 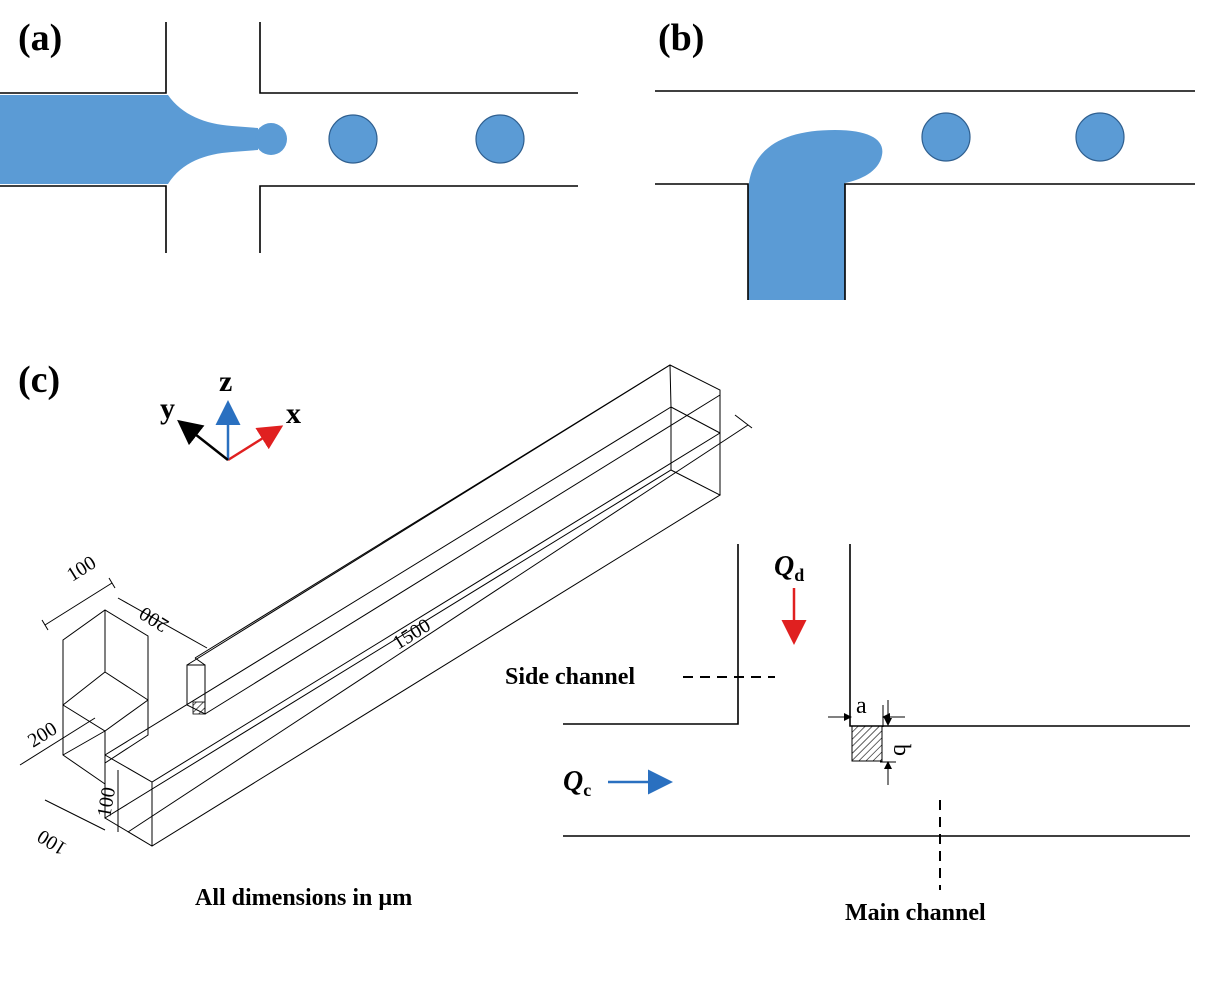 I want to click on side-channel-left-wall, so click(x=651, y=634).